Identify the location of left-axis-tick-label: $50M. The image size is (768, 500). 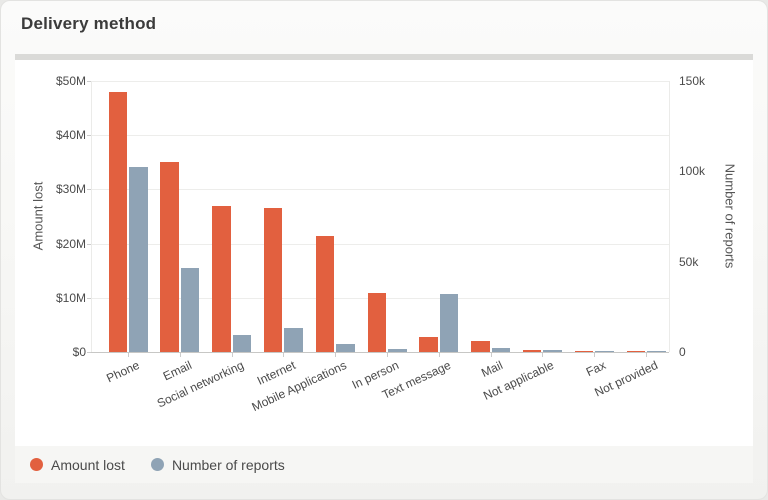
(70, 81).